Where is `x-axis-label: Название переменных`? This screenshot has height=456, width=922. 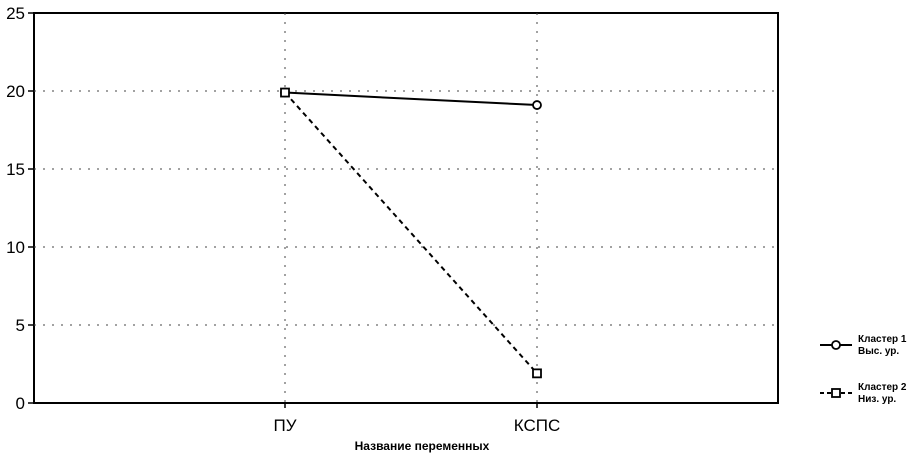 x-axis-label: Название переменных is located at coordinates (422, 446).